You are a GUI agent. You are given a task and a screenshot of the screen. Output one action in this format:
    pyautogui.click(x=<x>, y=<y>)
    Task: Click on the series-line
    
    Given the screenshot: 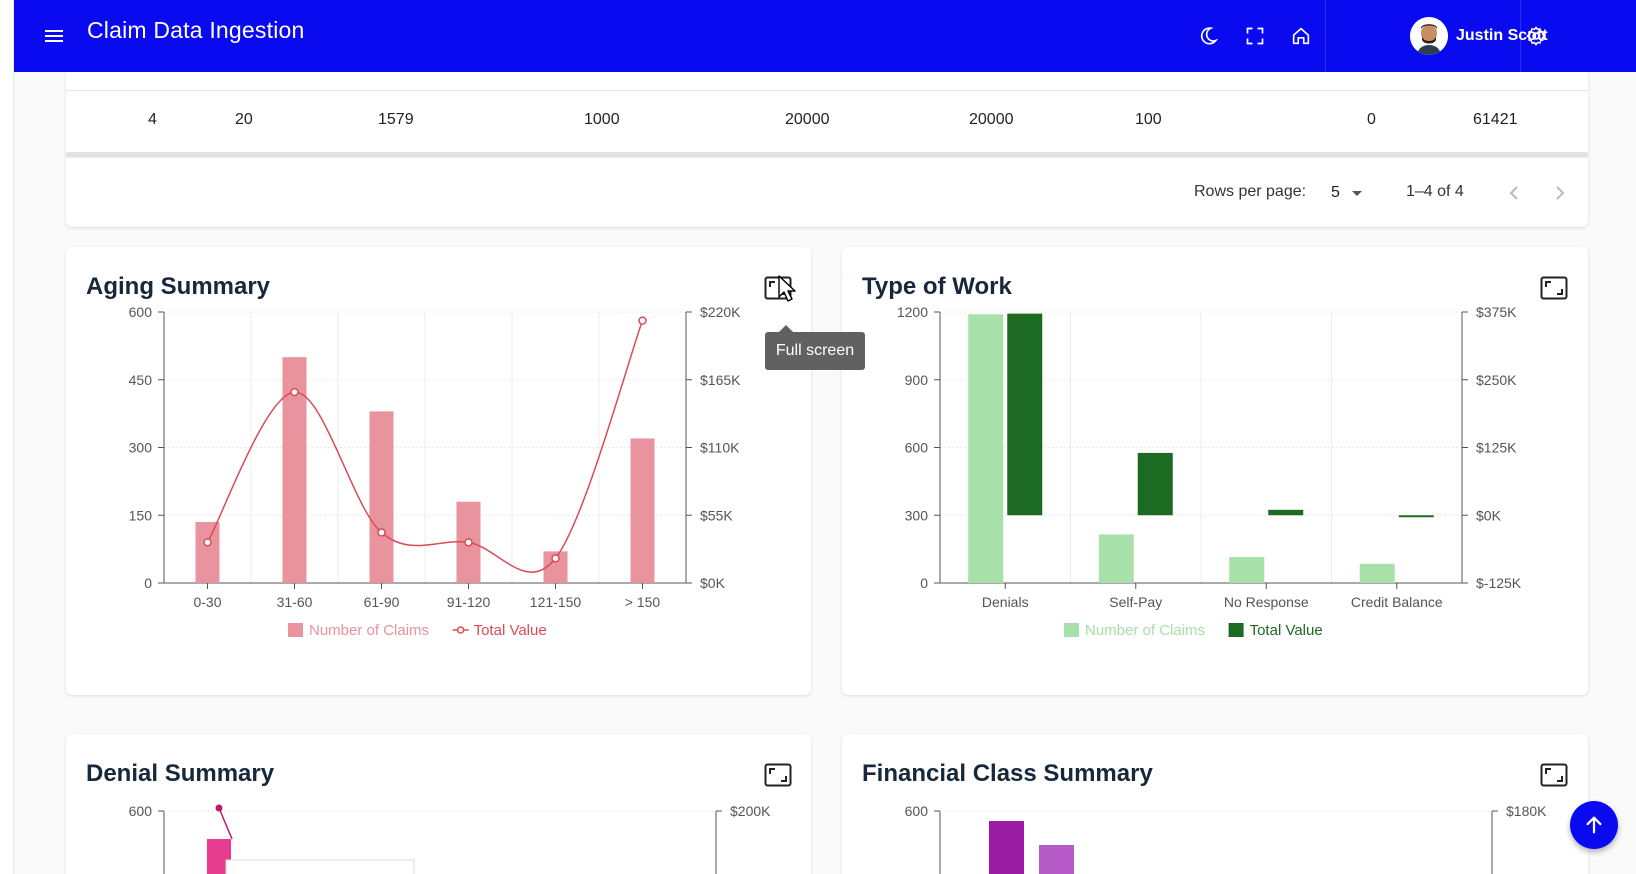 What is the action you would take?
    pyautogui.click(x=225, y=823)
    